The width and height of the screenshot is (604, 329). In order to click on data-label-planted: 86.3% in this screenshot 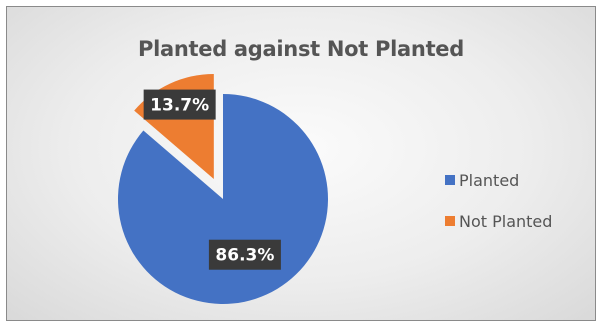, I will do `click(244, 254)`.